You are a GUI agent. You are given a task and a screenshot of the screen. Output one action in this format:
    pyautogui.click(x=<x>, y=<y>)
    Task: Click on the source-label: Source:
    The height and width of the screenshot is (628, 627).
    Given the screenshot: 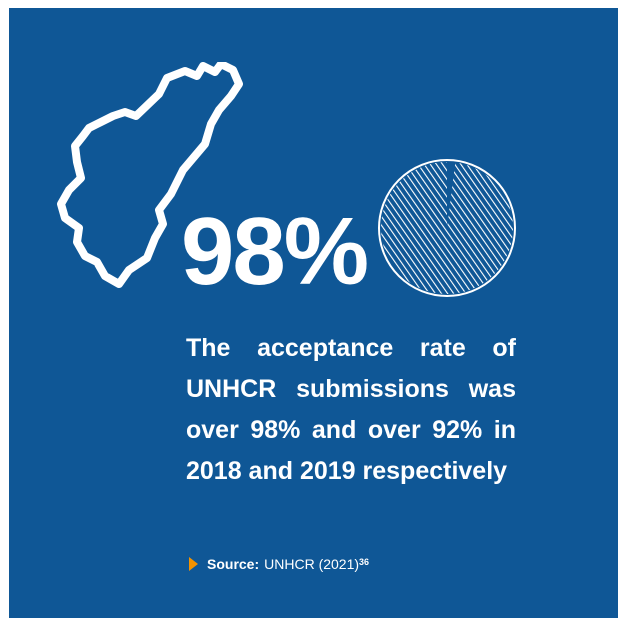 What is the action you would take?
    pyautogui.click(x=233, y=564)
    